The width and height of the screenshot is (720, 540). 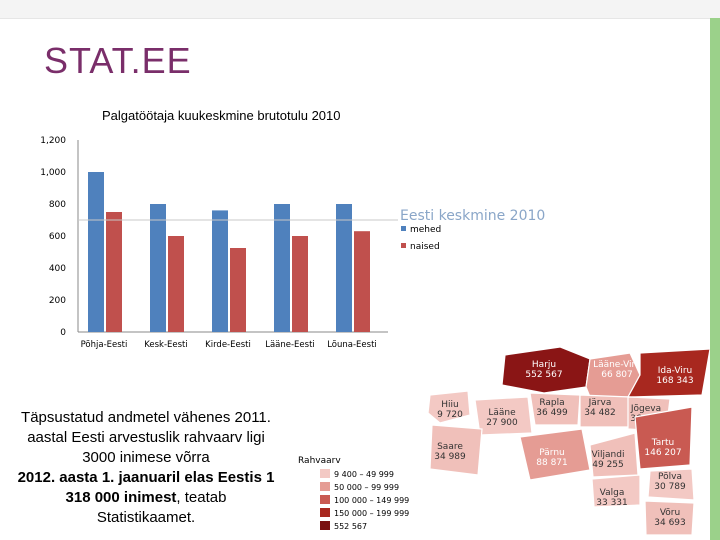 What do you see at coordinates (166, 345) in the screenshot?
I see `x-tick-label: Kesk-Eesti` at bounding box center [166, 345].